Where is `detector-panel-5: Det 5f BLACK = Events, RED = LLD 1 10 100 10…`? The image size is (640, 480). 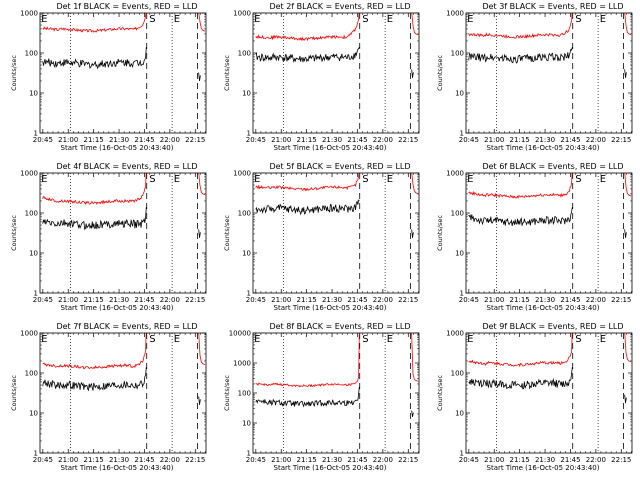 detector-panel-5: Det 5f BLACK = Events, RED = LLD 1 10 100 10… is located at coordinates (319, 240).